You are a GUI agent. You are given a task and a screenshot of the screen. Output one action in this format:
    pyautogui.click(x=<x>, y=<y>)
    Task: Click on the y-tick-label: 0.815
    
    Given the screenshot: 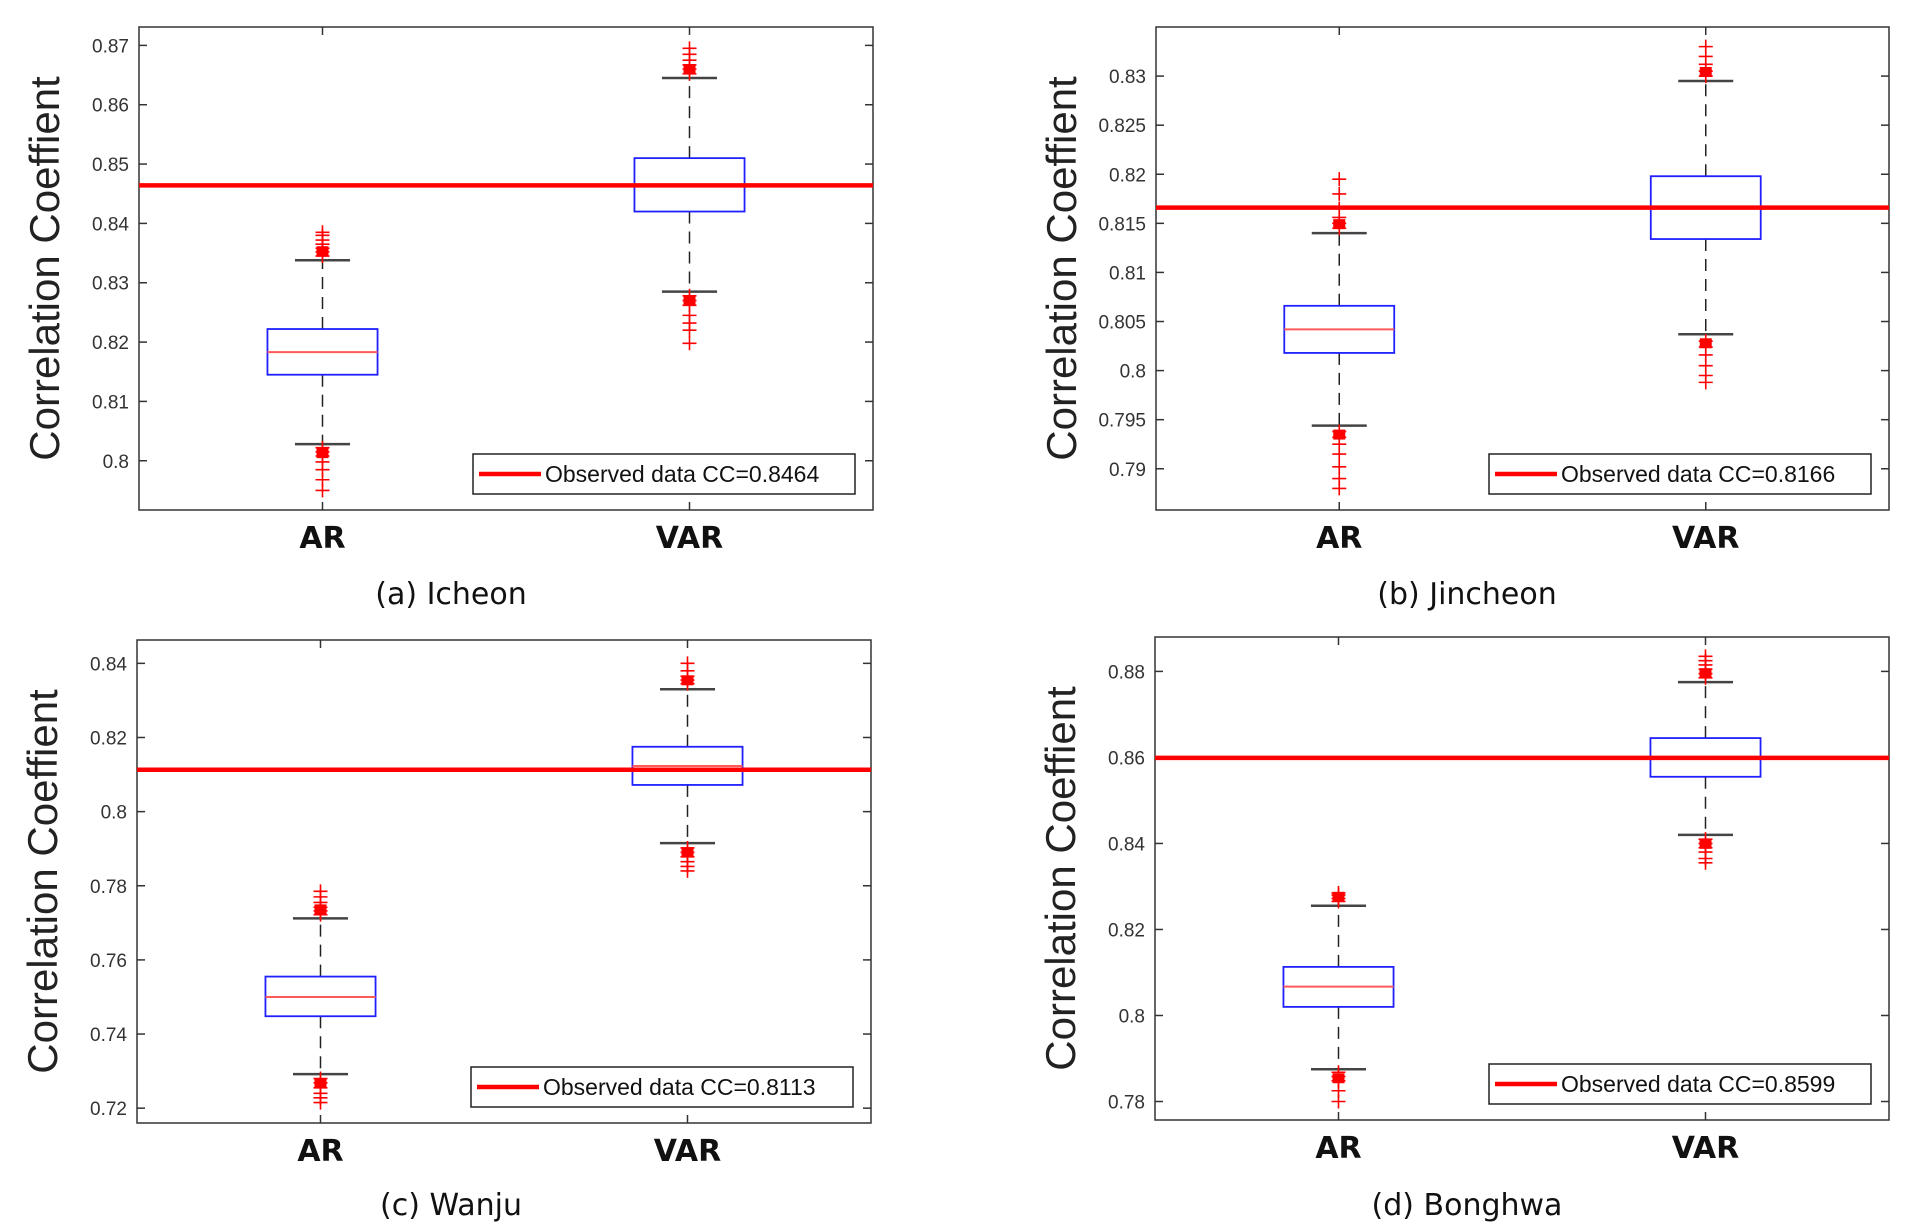 What is the action you would take?
    pyautogui.click(x=1122, y=224)
    